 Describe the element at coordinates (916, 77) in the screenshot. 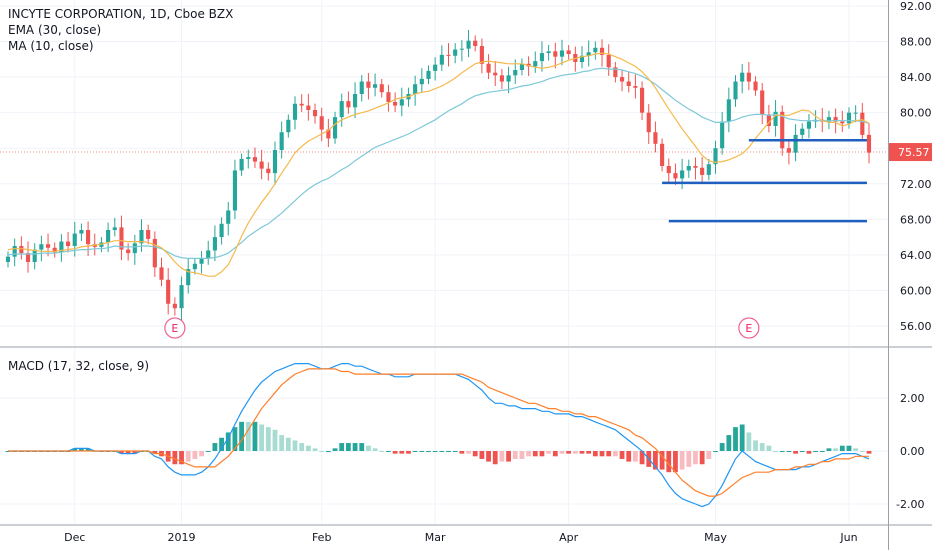

I see `price-axis-label: 84.00` at that location.